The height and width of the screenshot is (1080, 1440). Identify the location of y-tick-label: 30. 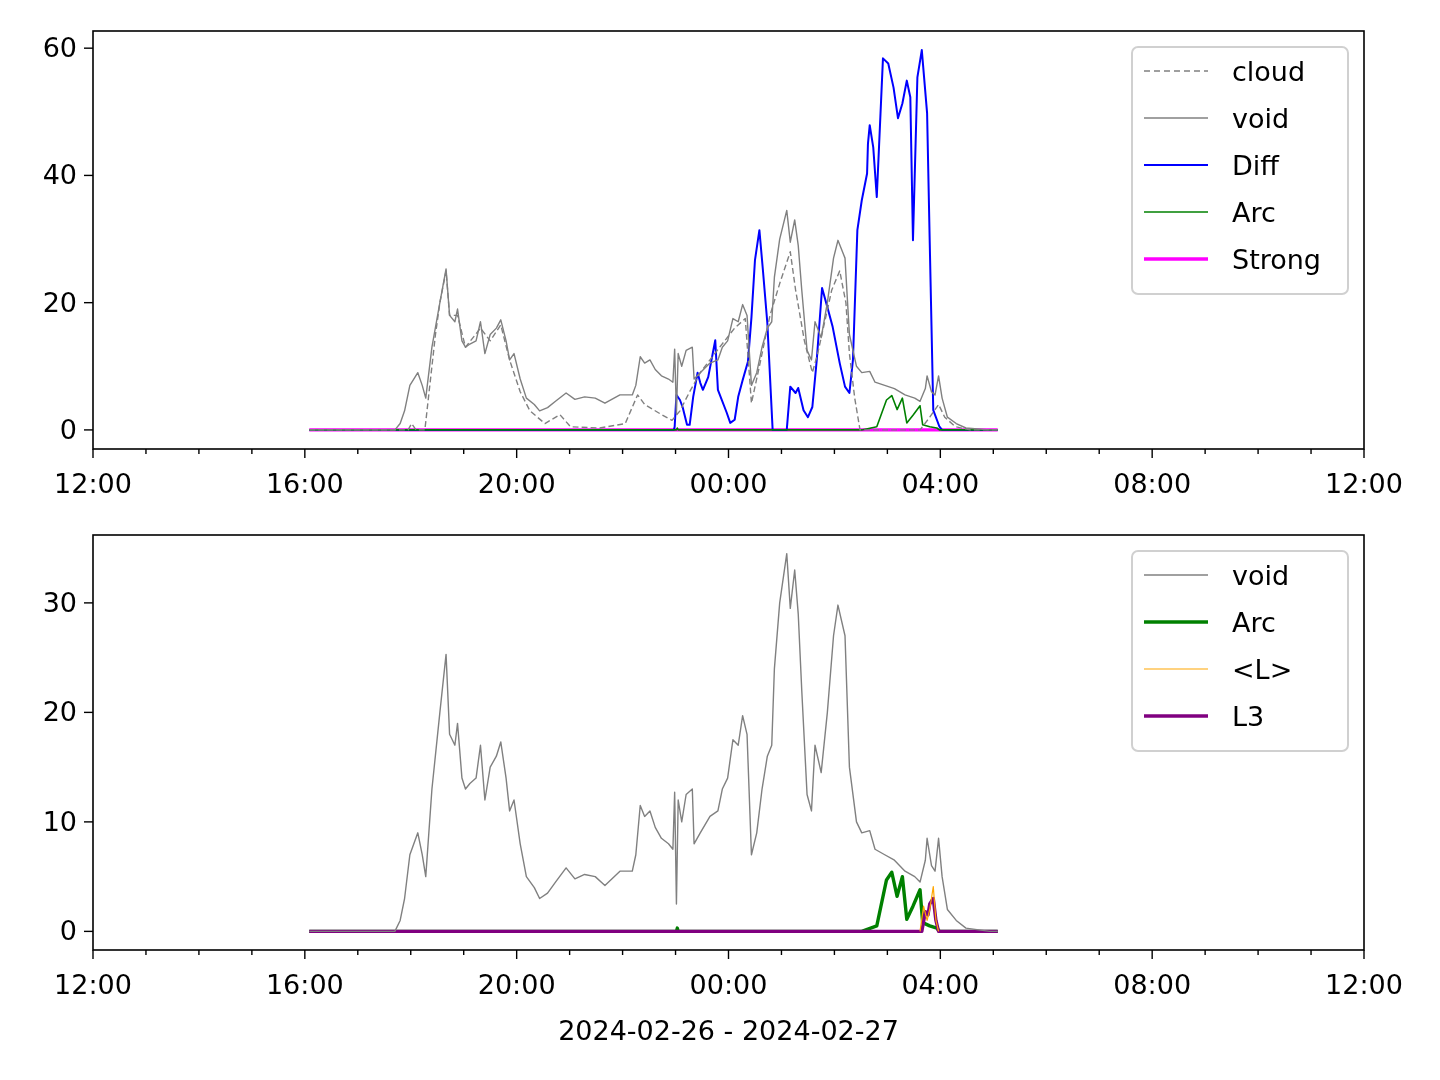
(59, 602).